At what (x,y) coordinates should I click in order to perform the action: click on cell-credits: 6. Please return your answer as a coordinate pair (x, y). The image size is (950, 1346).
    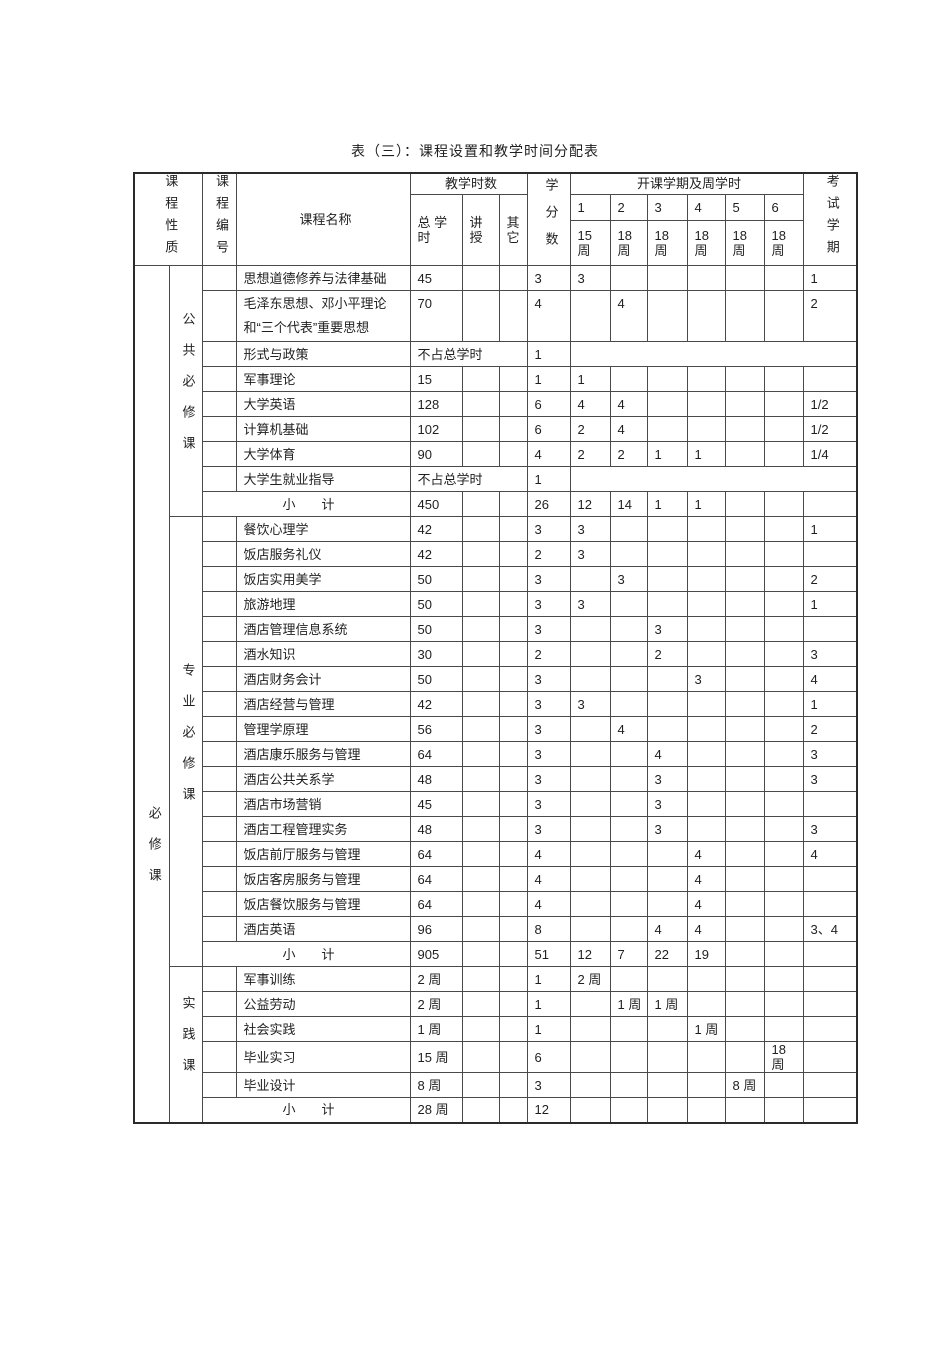
    Looking at the image, I should click on (548, 404).